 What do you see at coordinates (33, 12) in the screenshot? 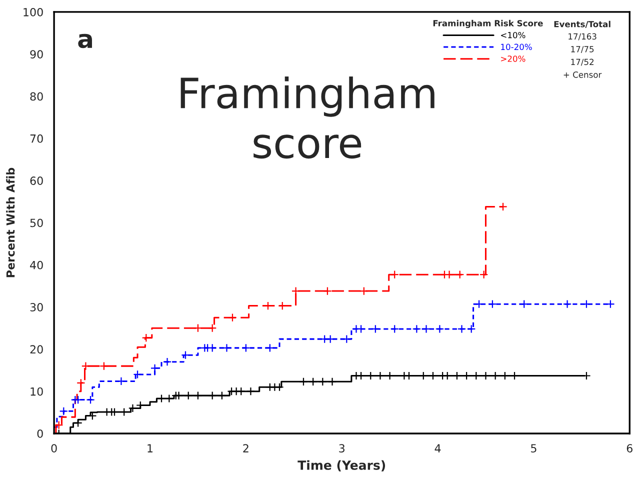
I see `y-tick-label: 100` at bounding box center [33, 12].